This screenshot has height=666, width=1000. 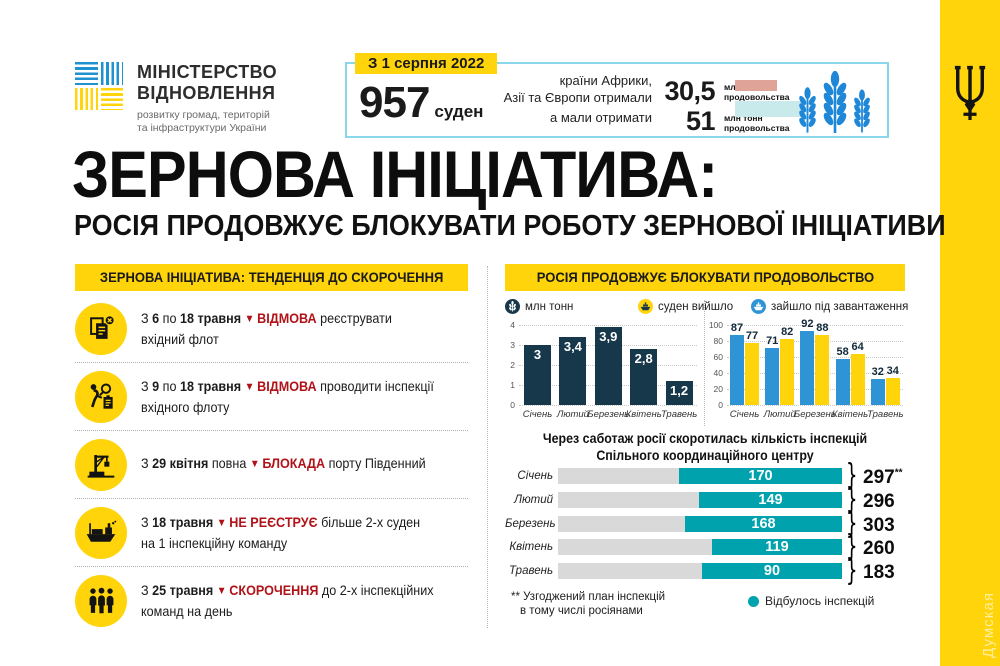 I want to click on inspections-month-label: Квітень, so click(x=531, y=547).